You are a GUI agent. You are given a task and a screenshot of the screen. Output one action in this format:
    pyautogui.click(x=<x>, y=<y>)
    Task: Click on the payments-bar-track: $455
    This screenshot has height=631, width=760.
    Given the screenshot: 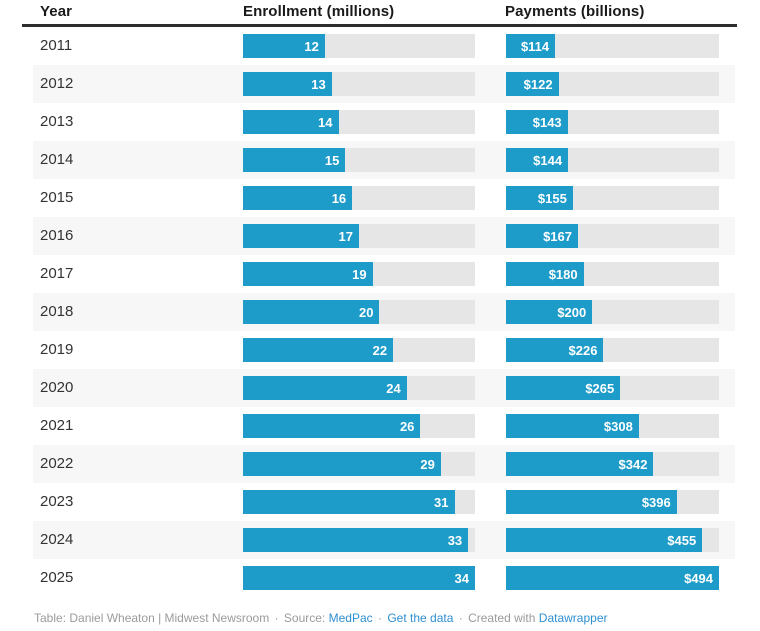 What is the action you would take?
    pyautogui.click(x=612, y=540)
    